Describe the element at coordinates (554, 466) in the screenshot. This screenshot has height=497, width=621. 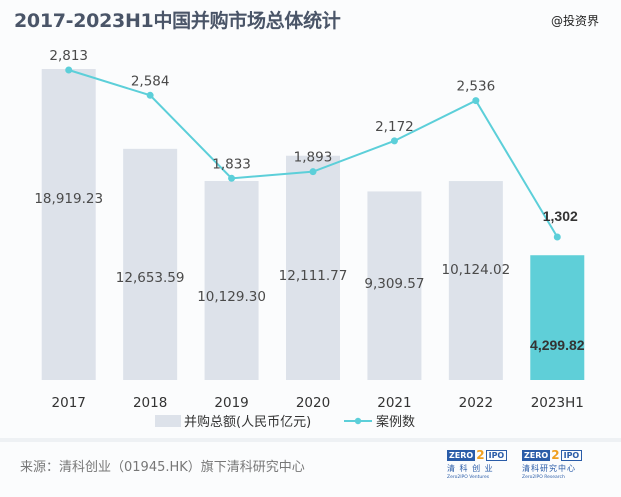
I see `zero2ipo-research-logo: ZERO 2 IPO 清科研究中心 Zero2IPO Research` at that location.